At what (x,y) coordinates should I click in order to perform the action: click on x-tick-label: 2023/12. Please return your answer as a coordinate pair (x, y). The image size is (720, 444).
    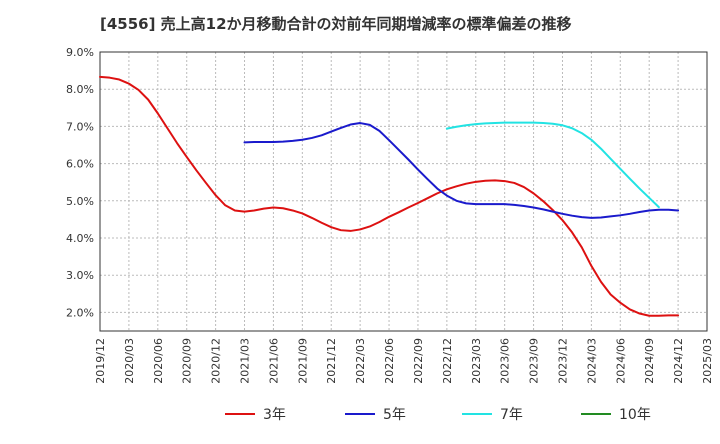
    Looking at the image, I should click on (562, 361).